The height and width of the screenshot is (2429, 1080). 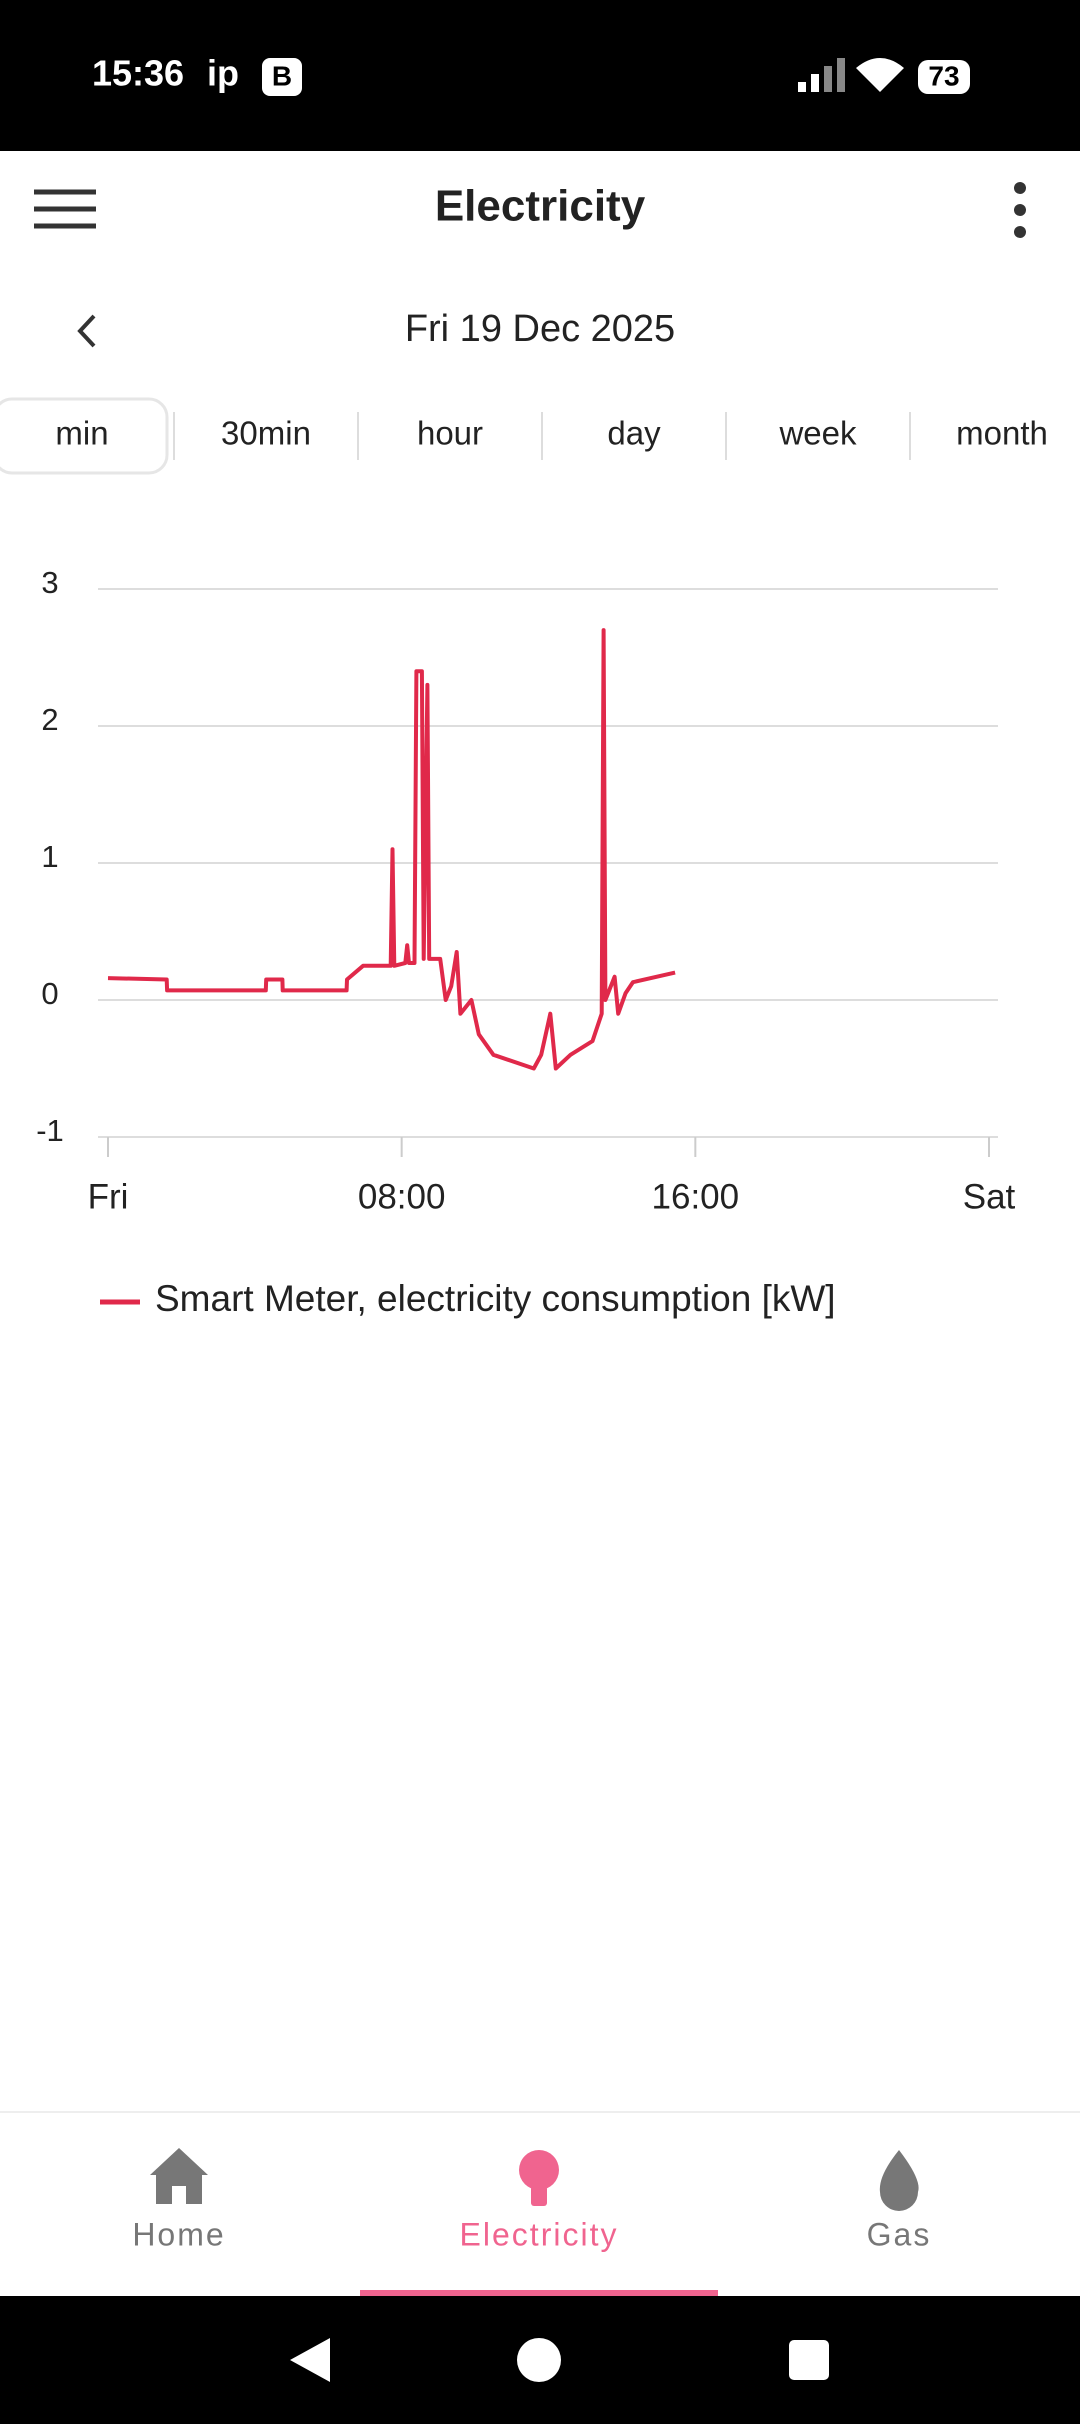 What do you see at coordinates (539, 2170) in the screenshot?
I see `electricity-icon` at bounding box center [539, 2170].